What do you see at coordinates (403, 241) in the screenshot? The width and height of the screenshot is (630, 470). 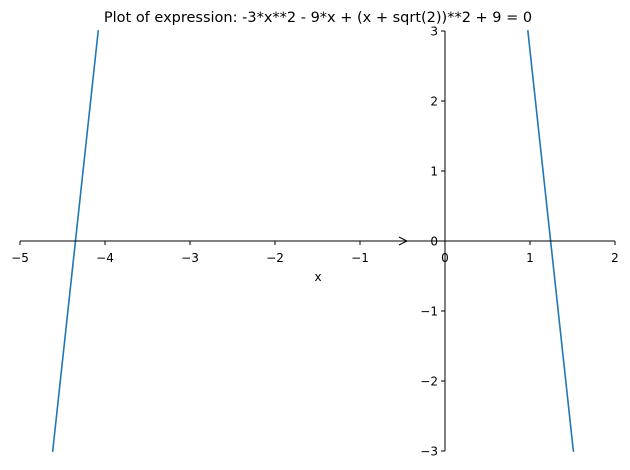 I see `x-axis-arrow-icon` at bounding box center [403, 241].